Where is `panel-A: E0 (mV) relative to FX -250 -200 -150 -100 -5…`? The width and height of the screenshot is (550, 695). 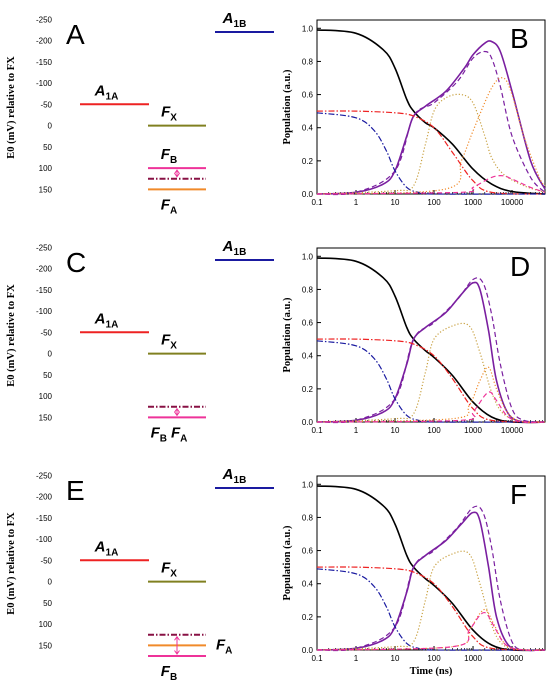 panel-A: E0 (mV) relative to FX -250 -200 -150 -100 -5… is located at coordinates (140, 113).